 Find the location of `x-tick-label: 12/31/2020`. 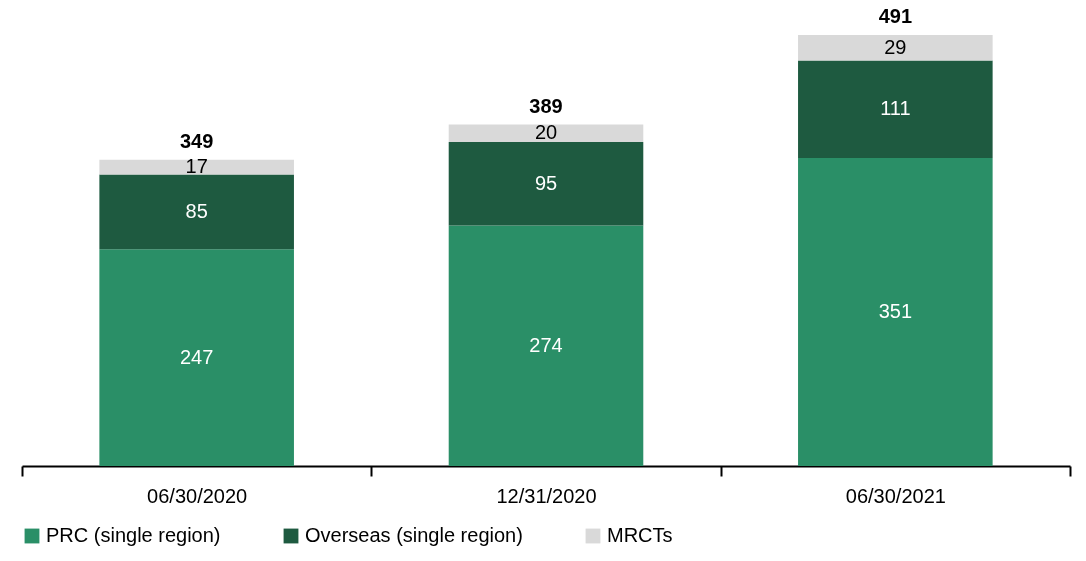

x-tick-label: 12/31/2020 is located at coordinates (546, 495).